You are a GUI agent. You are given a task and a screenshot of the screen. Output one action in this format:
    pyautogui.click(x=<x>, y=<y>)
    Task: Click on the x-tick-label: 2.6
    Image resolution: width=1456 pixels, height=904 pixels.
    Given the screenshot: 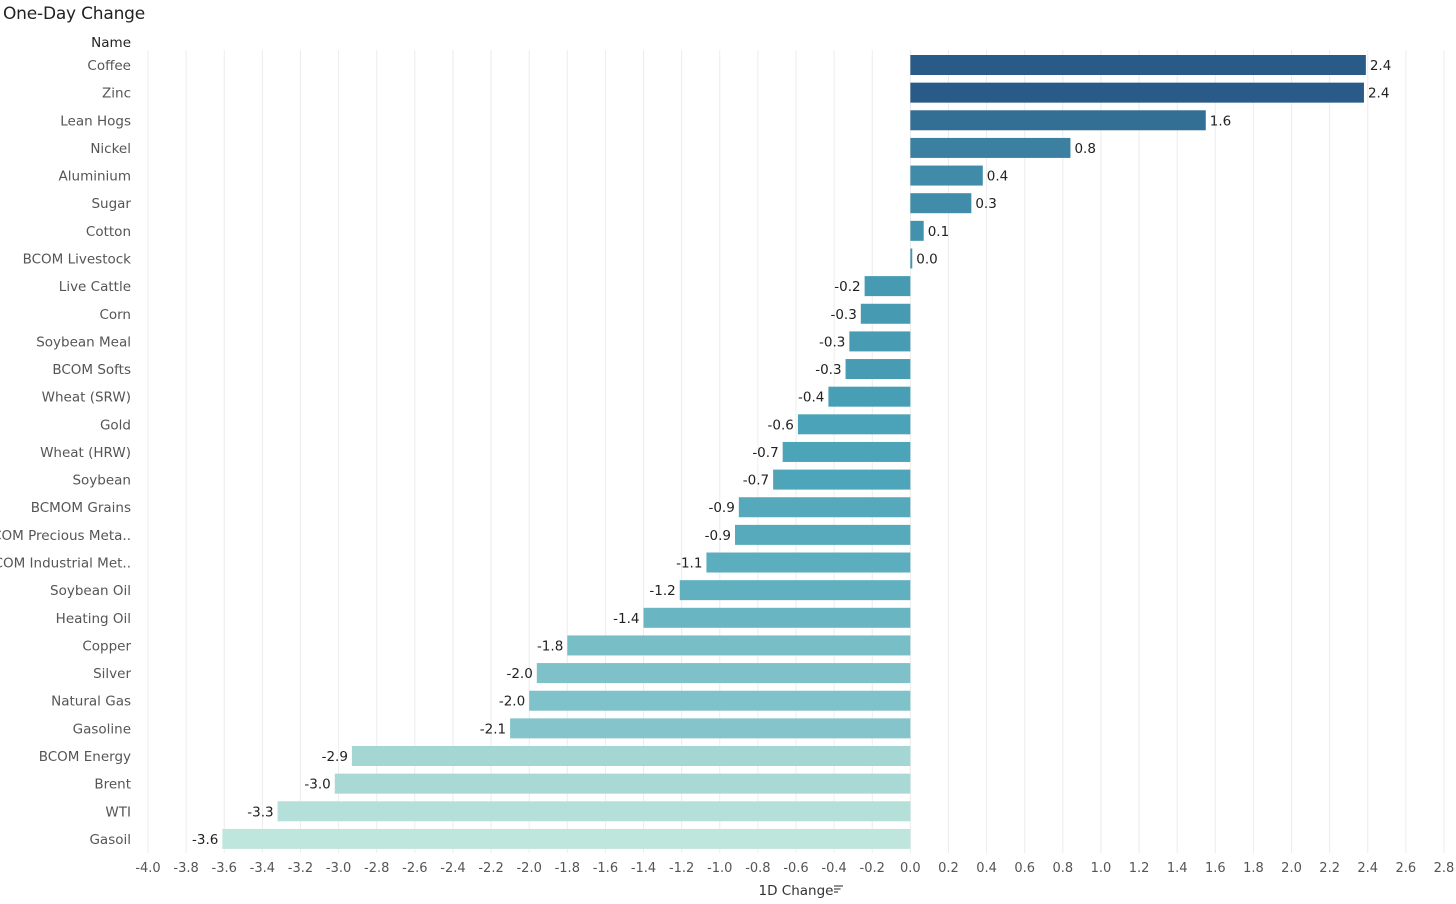 What is the action you would take?
    pyautogui.click(x=1406, y=868)
    